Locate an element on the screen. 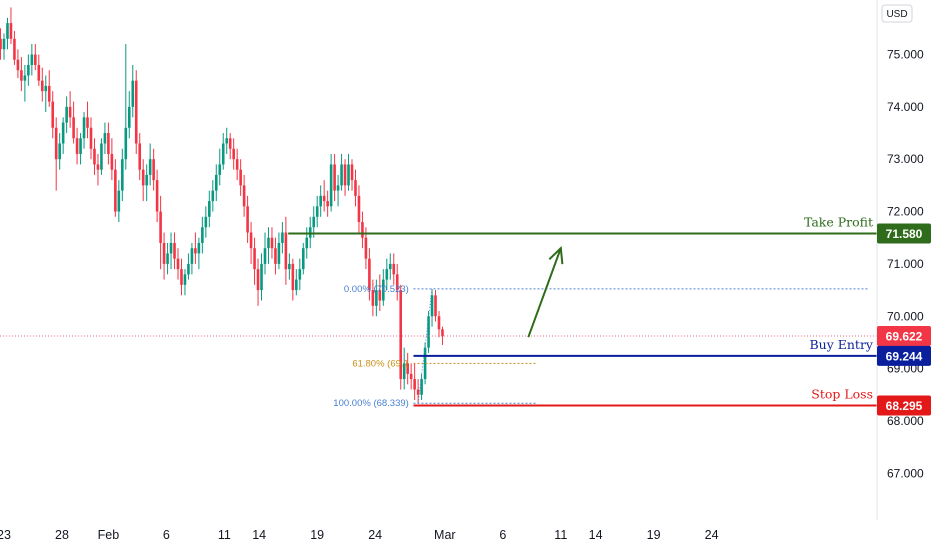 This screenshot has height=550, width=932. x-ticks: 23 28 Feb 6 11 14 19 24 Mar 6 11 14 19 24 is located at coordinates (359, 535).